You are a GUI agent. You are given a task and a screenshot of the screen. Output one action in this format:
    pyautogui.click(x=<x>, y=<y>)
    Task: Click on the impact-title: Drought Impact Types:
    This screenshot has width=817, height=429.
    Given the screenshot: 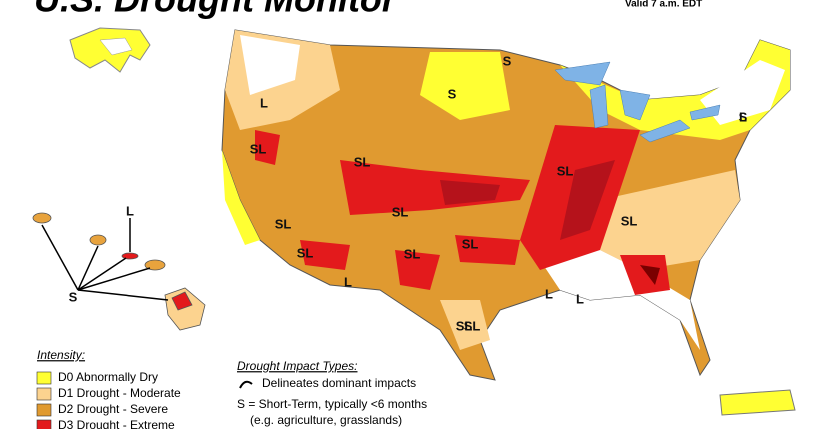 What is the action you would take?
    pyautogui.click(x=297, y=366)
    